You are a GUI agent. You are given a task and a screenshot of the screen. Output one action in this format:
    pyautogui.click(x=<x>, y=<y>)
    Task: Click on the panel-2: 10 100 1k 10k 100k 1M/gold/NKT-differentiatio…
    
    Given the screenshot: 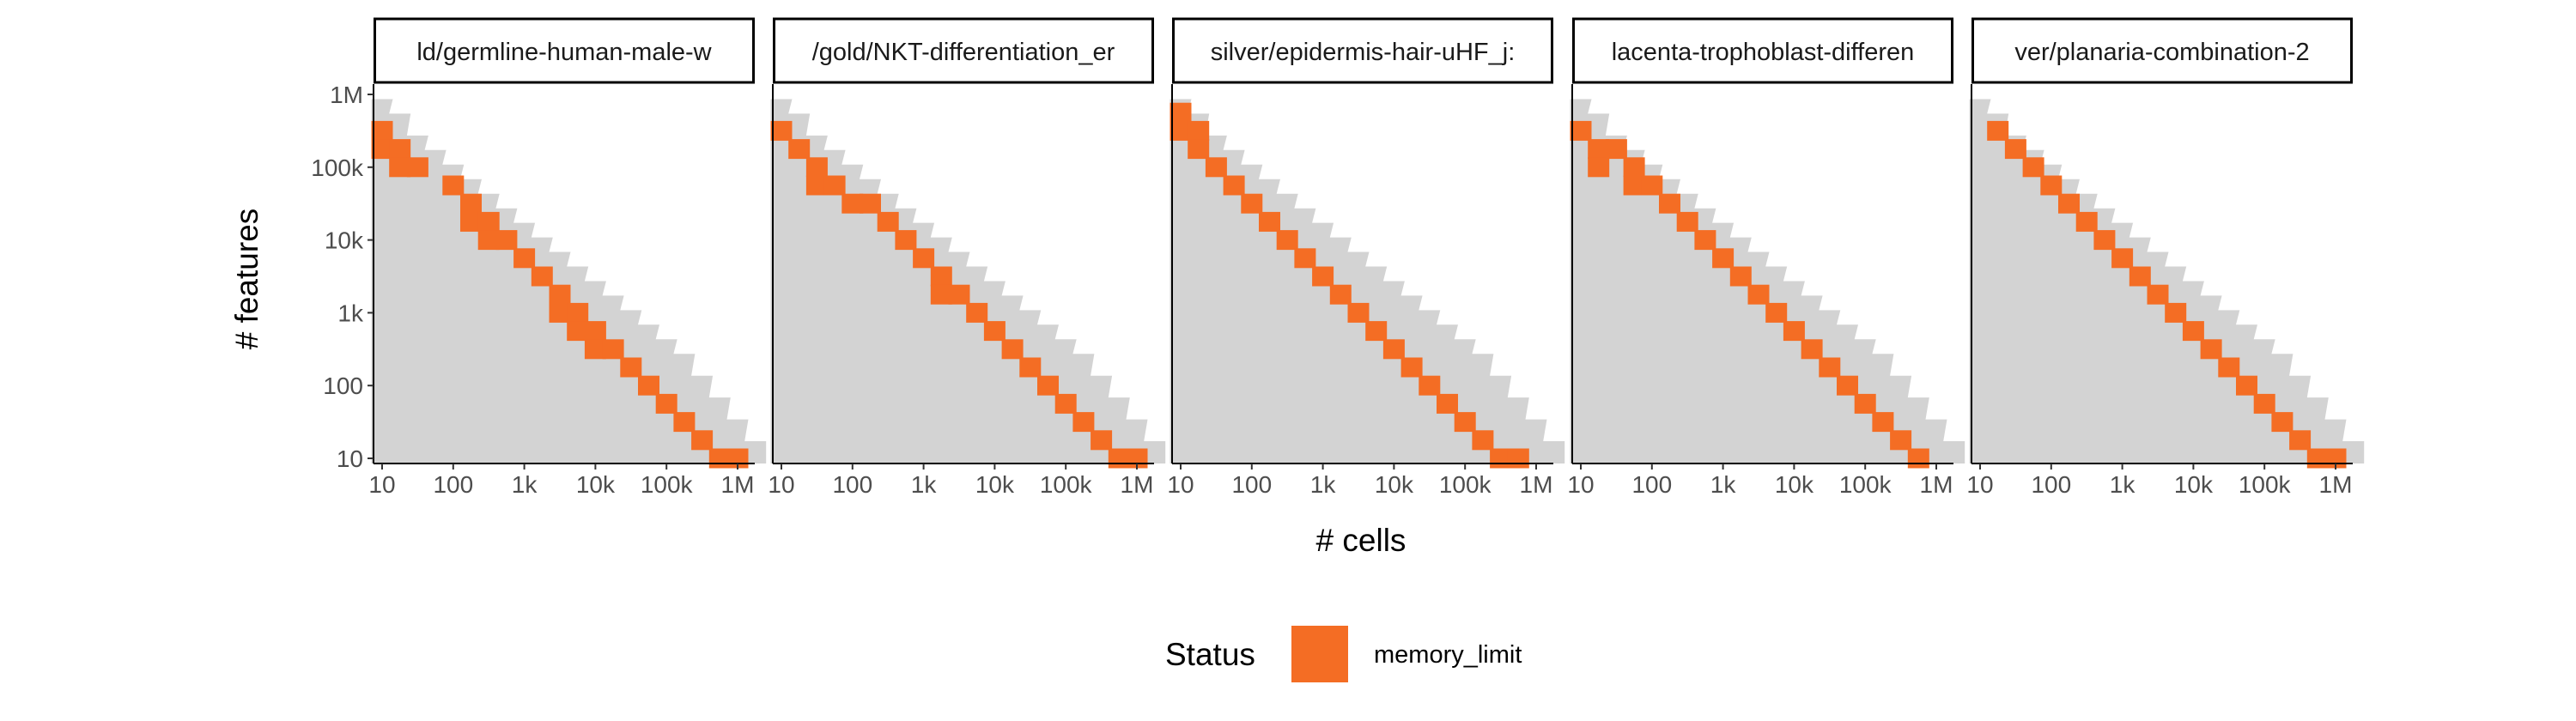 What is the action you would take?
    pyautogui.click(x=967, y=257)
    